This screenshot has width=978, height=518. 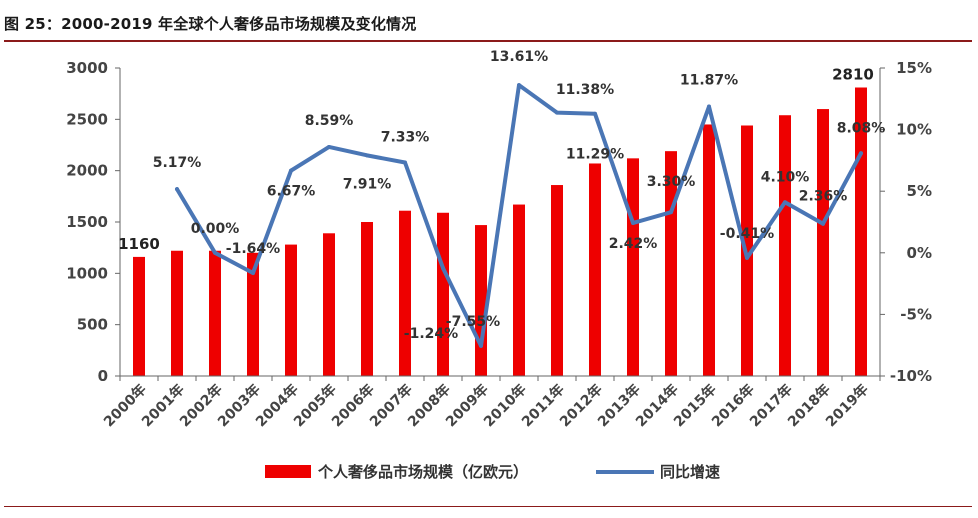 I want to click on growth-label-12: 11.29%, so click(x=595, y=155).